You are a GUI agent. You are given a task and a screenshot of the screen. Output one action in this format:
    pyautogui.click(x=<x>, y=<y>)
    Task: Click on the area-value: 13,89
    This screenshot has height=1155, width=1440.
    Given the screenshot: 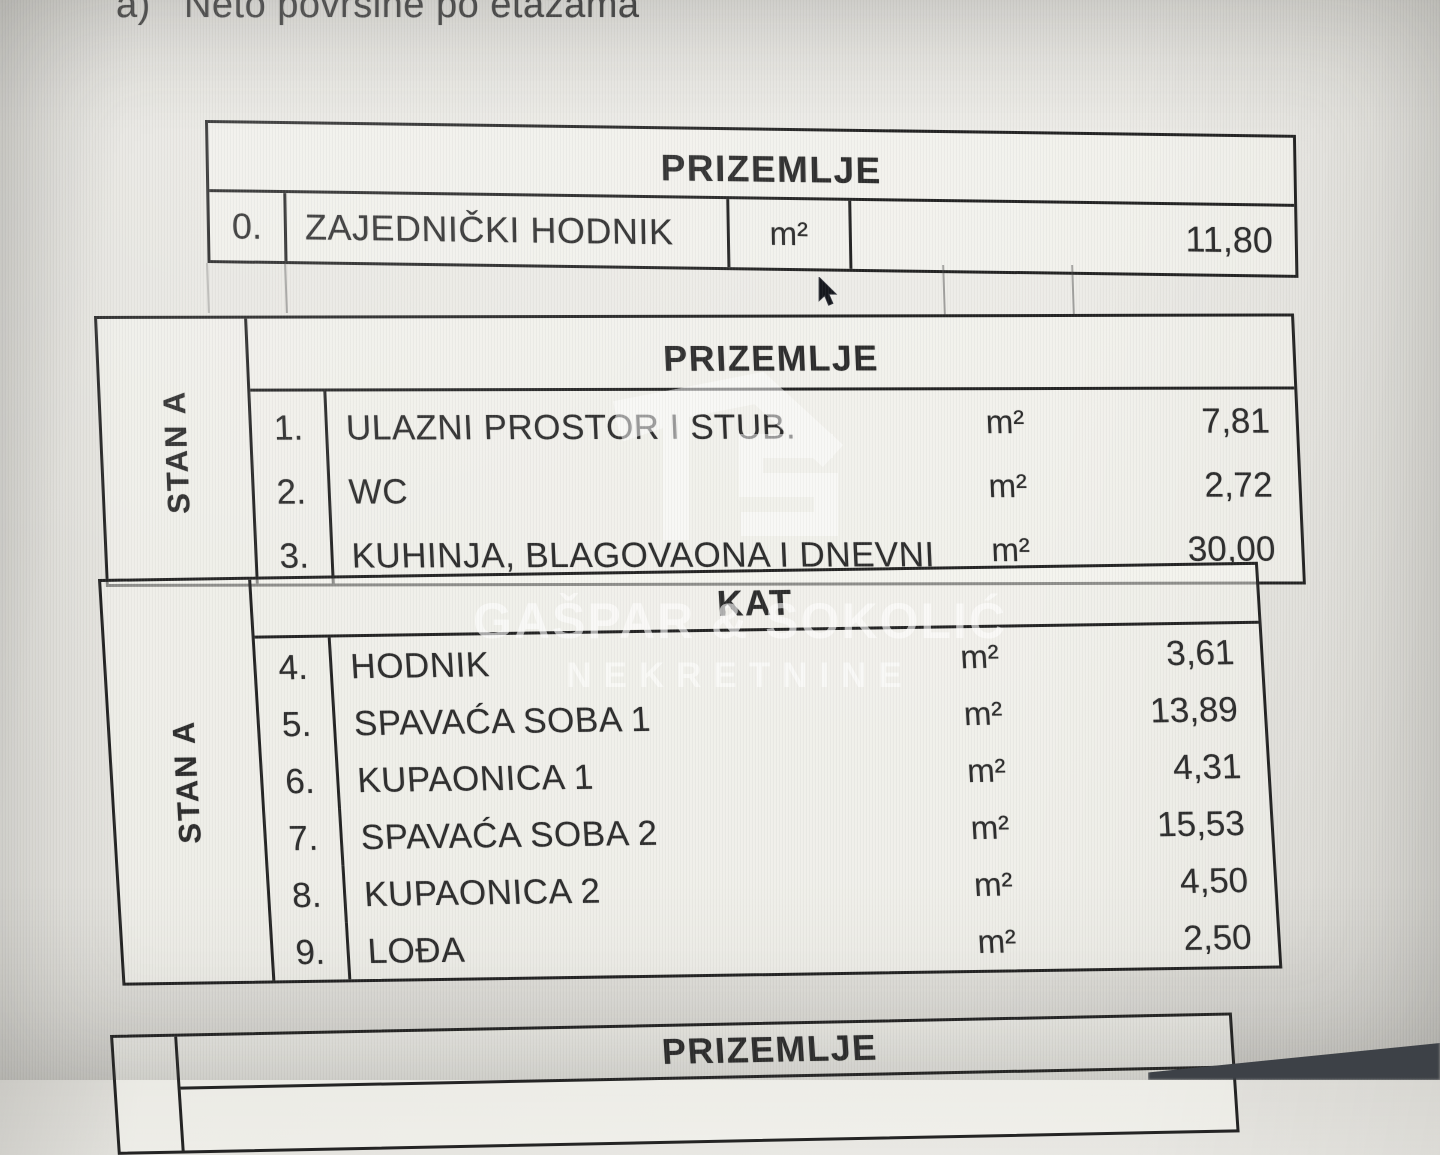 What is the action you would take?
    pyautogui.click(x=1193, y=709)
    